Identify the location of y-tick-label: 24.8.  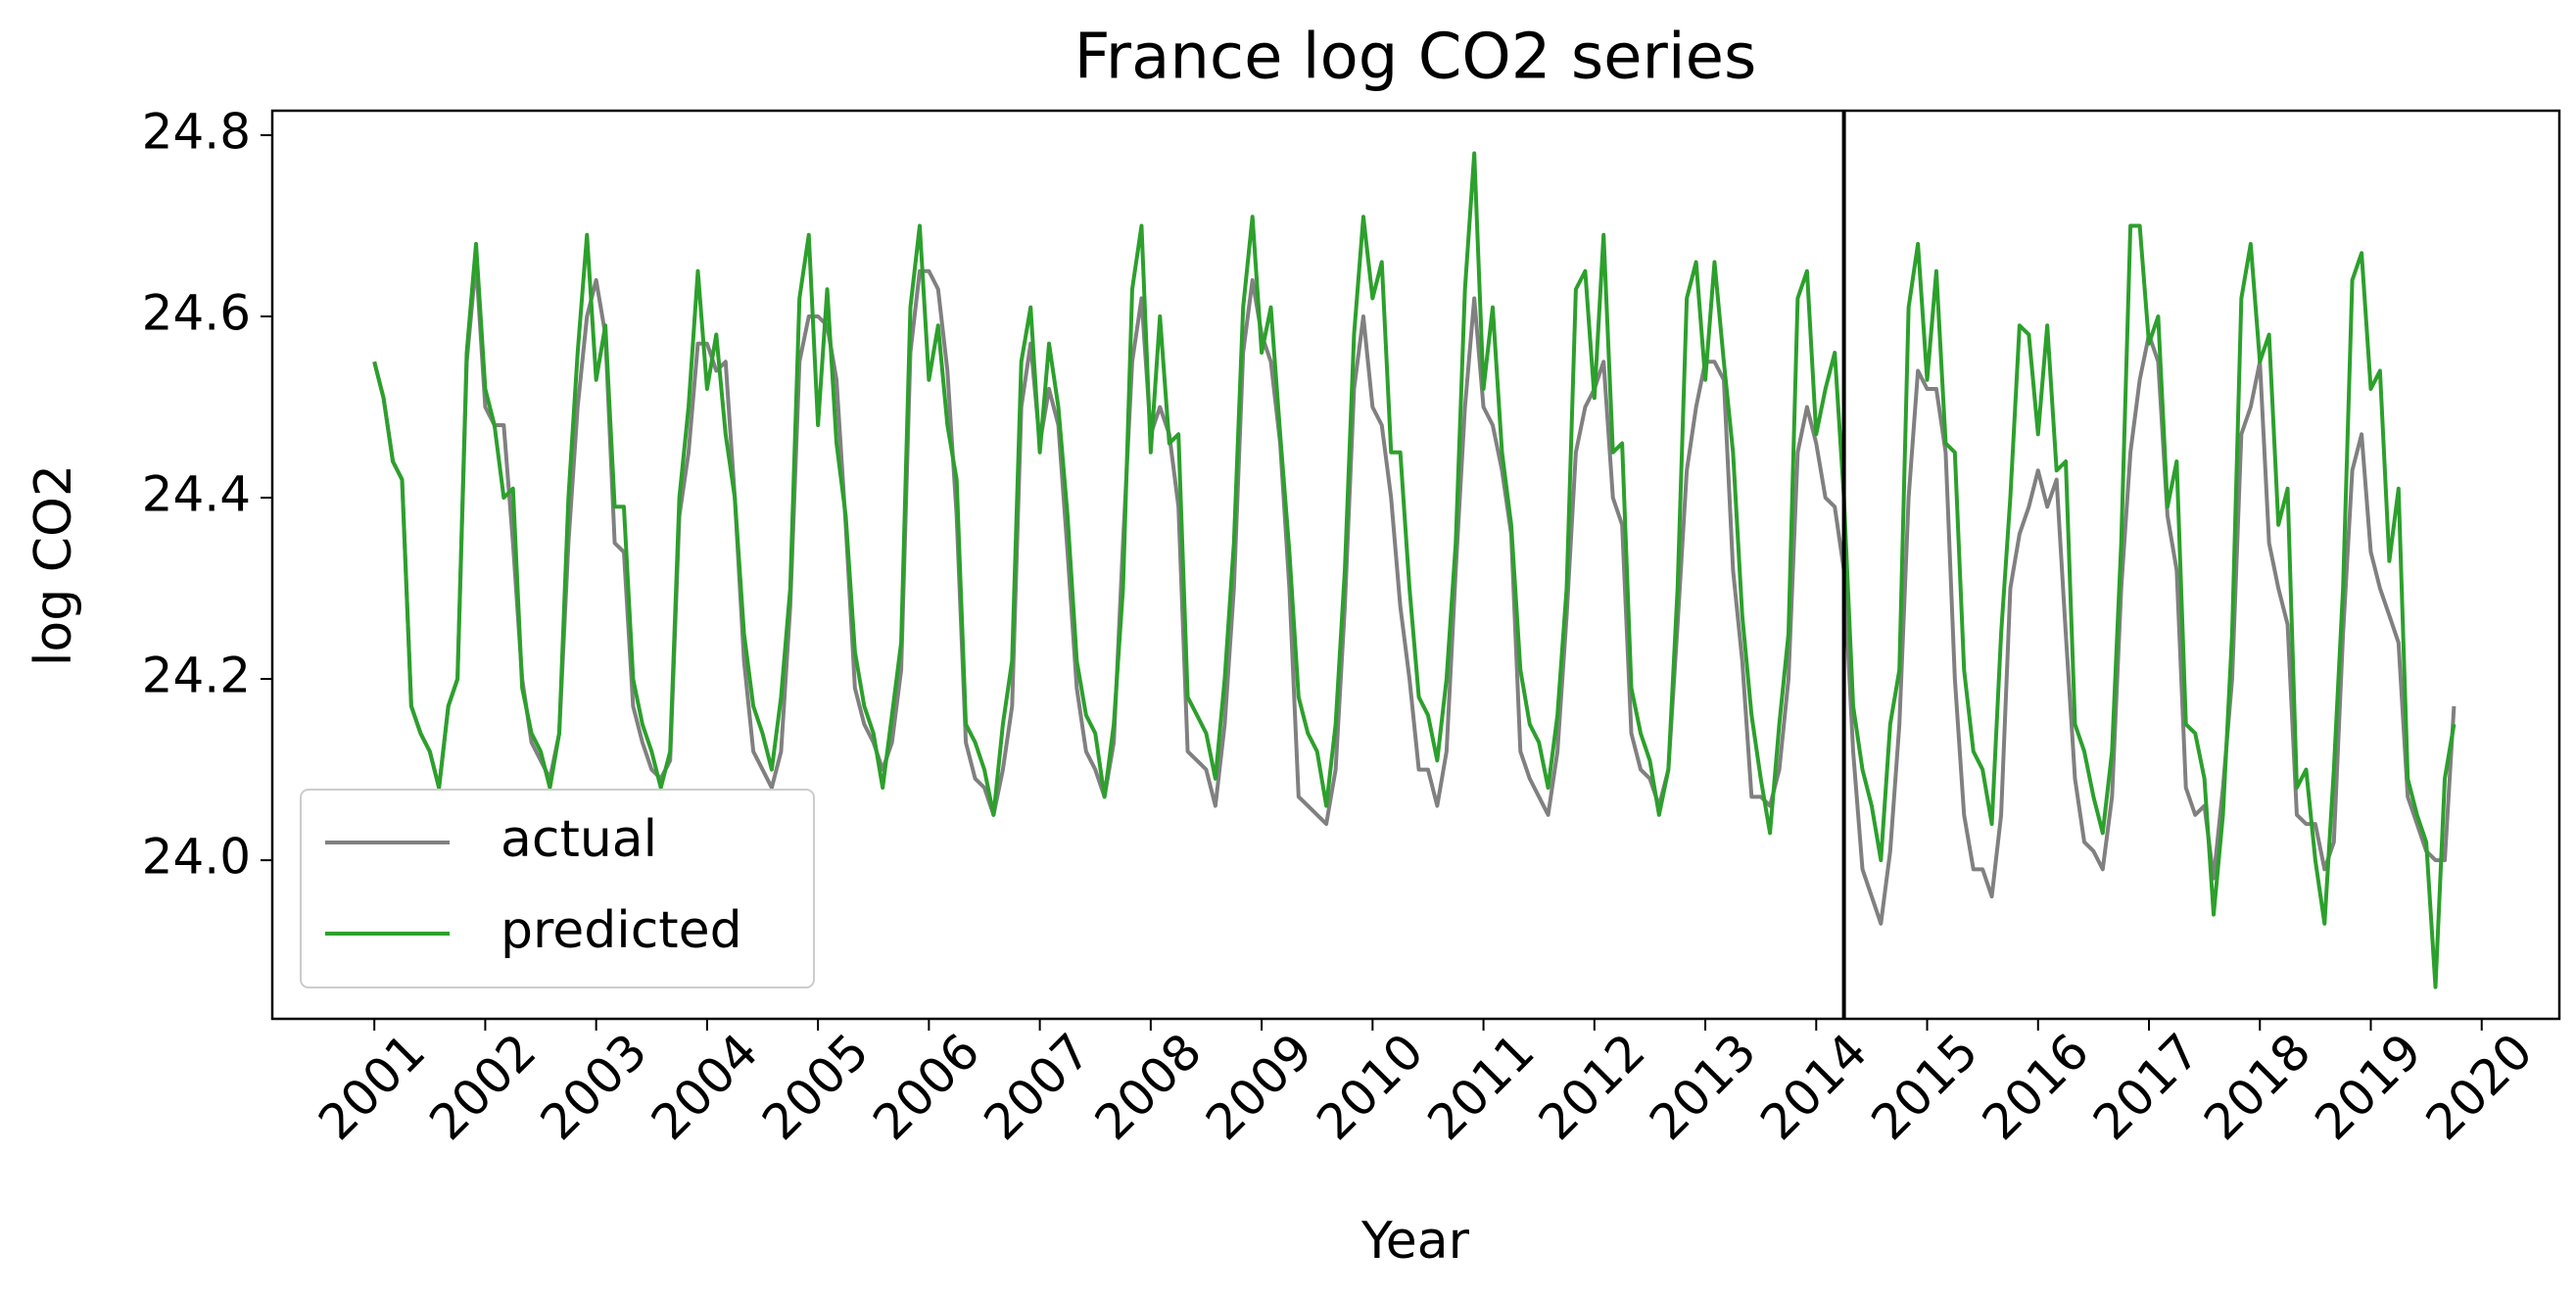
(197, 131).